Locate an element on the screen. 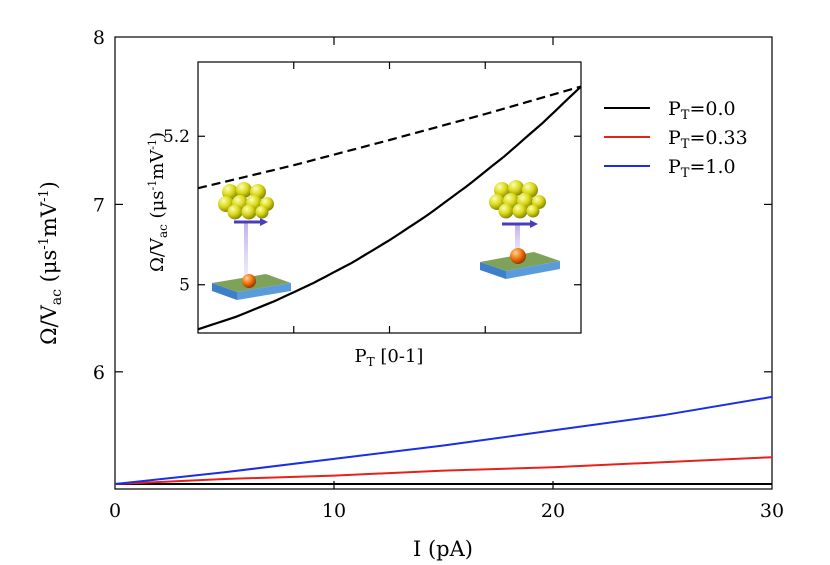 The image size is (830, 565). legend-1-main: P is located at coordinates (674, 138).